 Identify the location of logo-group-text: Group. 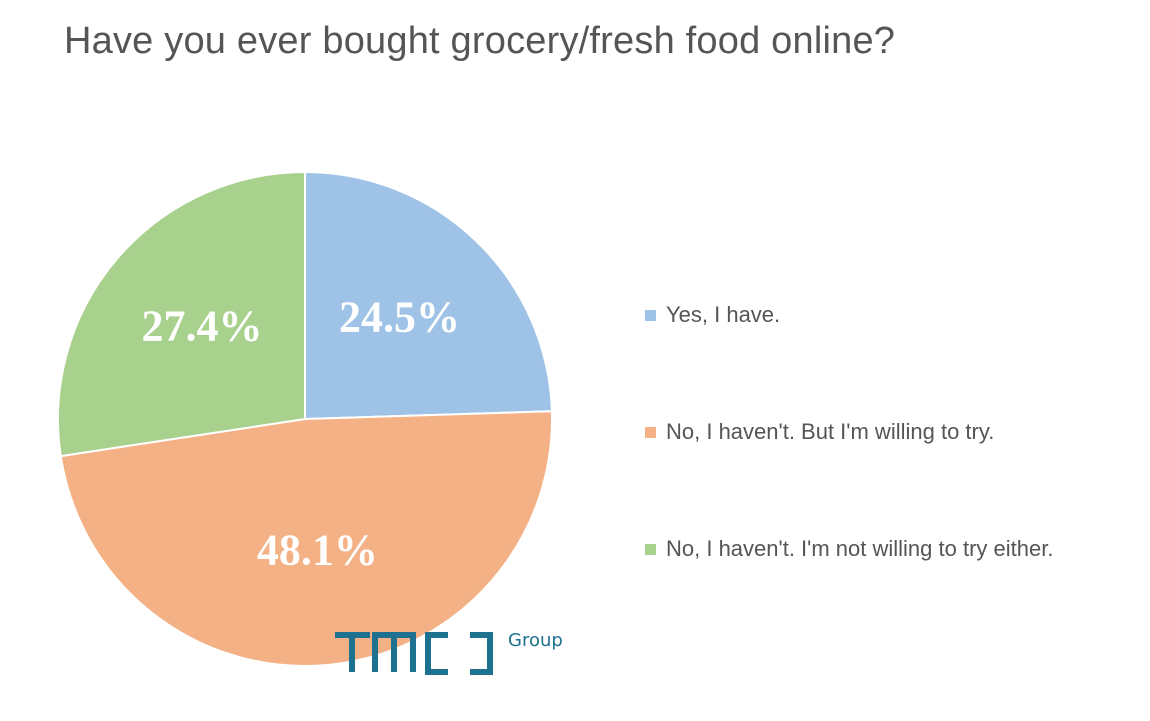
(535, 640).